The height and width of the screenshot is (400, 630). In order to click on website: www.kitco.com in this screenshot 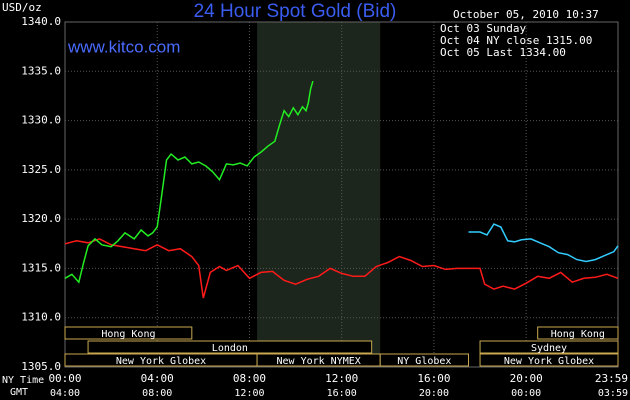, I will do `click(123, 46)`.